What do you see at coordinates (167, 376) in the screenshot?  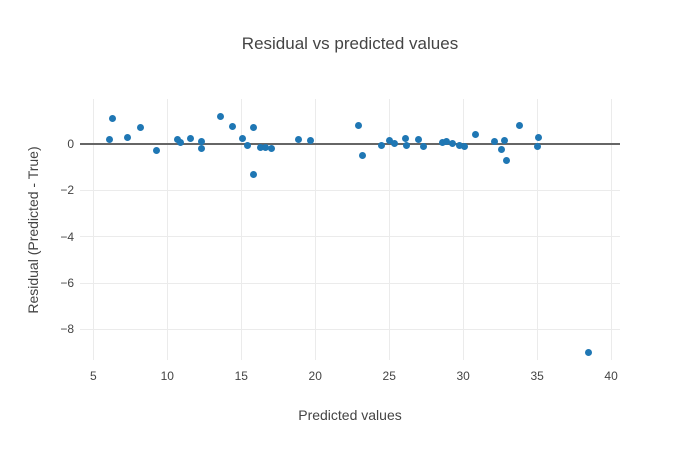 I see `x-tick-label: 10` at bounding box center [167, 376].